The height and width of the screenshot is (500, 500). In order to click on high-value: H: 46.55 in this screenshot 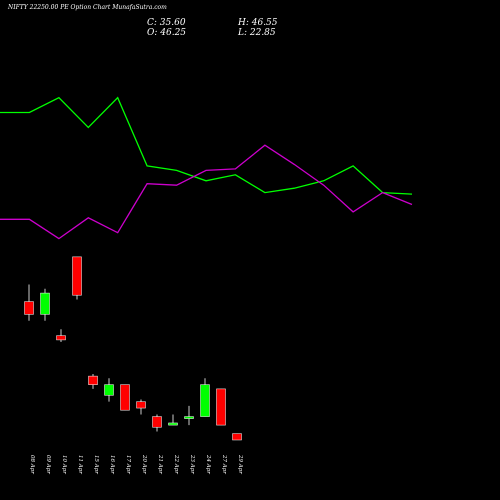, I will do `click(258, 23)`.